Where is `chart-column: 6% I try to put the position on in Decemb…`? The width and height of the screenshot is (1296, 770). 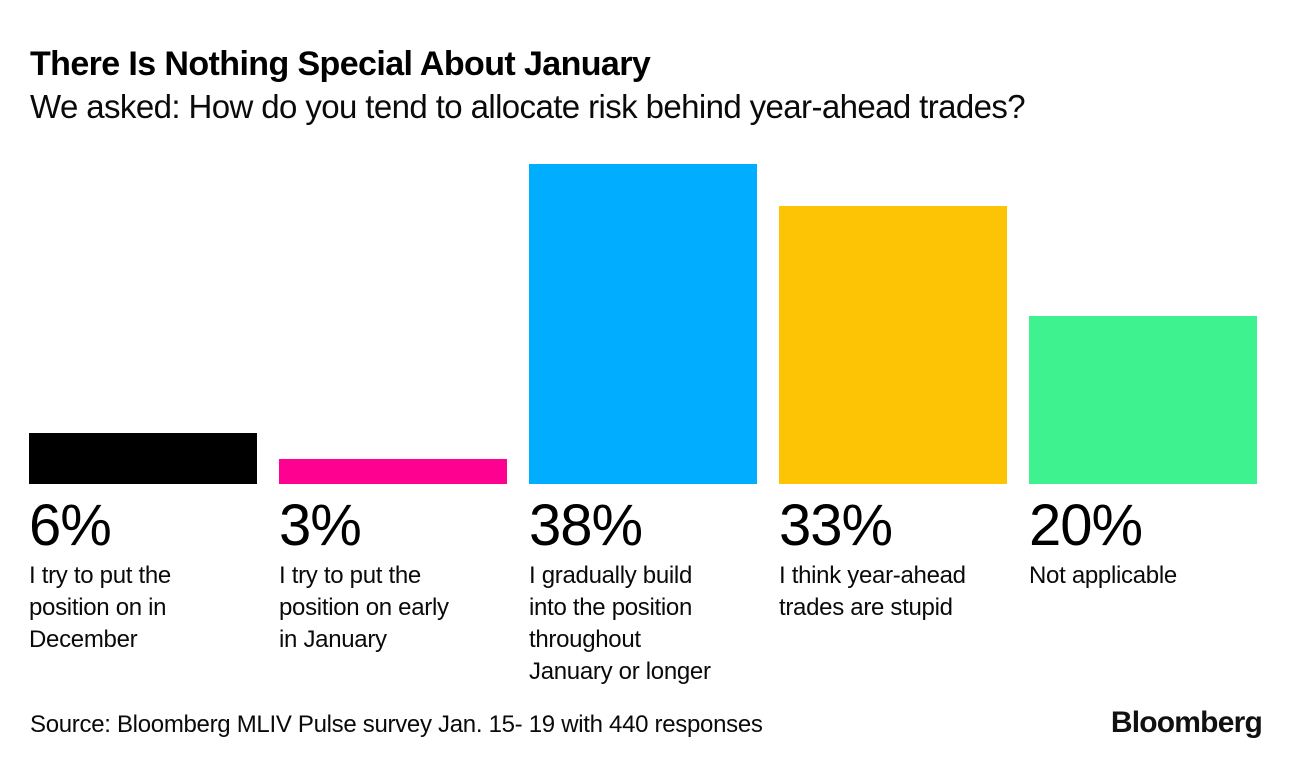 chart-column: 6% I try to put the position on in Decemb… is located at coordinates (143, 426).